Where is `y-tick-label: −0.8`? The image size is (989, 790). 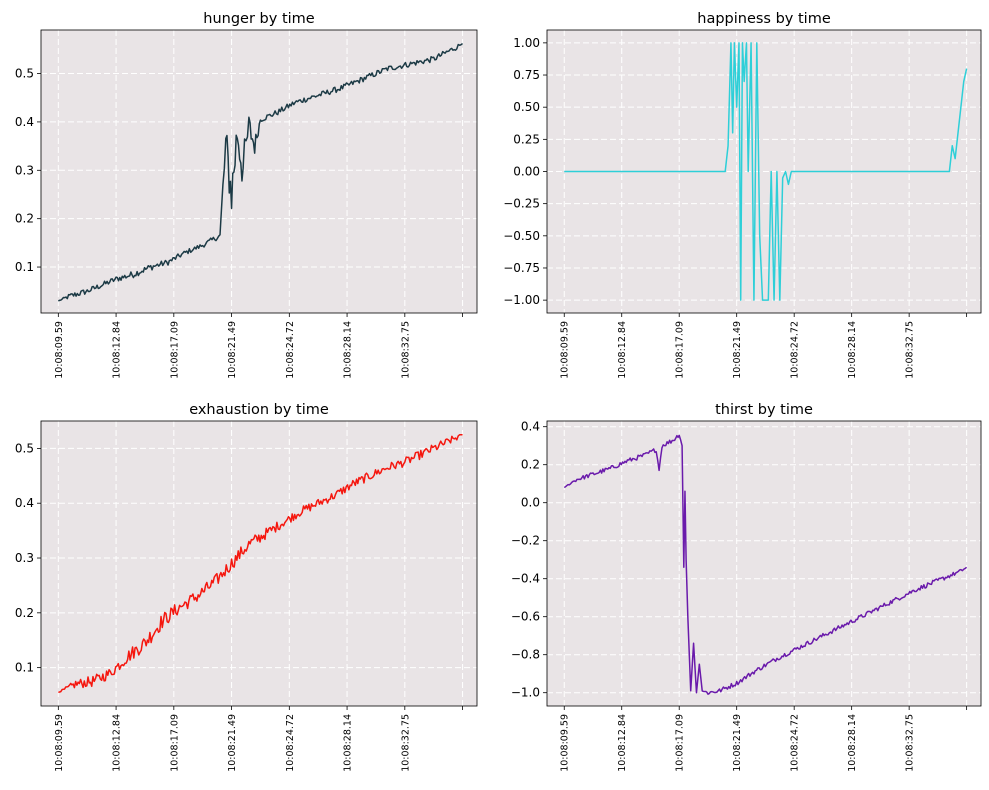
y-tick-label: −0.8 is located at coordinates (525, 655).